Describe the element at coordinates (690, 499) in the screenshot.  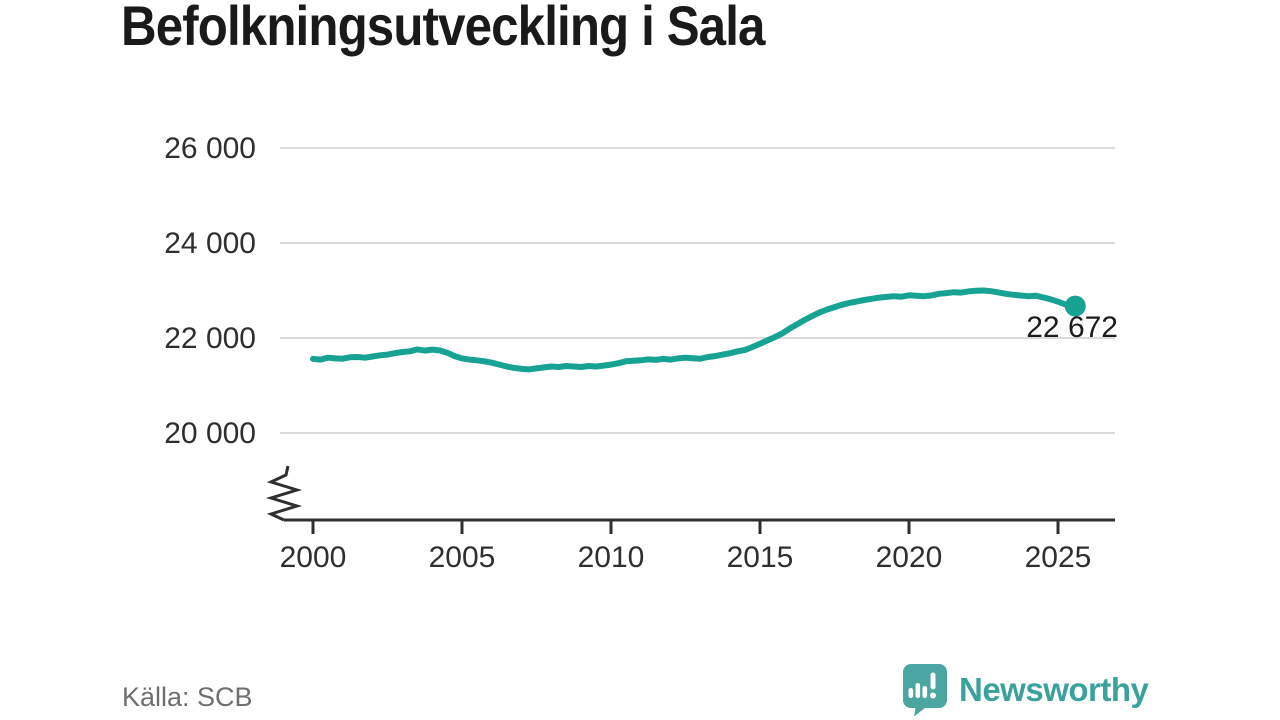
I see `x-axis` at that location.